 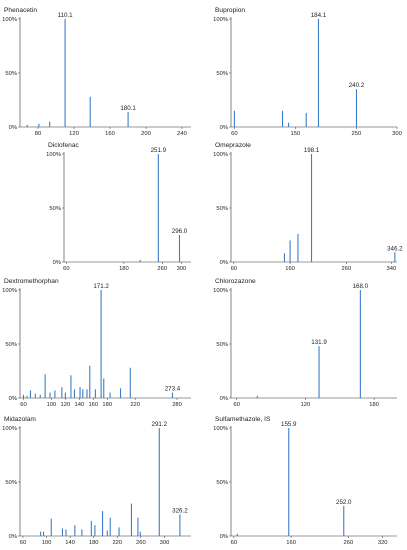 I want to click on chart-title: Omeprazole, so click(x=233, y=145).